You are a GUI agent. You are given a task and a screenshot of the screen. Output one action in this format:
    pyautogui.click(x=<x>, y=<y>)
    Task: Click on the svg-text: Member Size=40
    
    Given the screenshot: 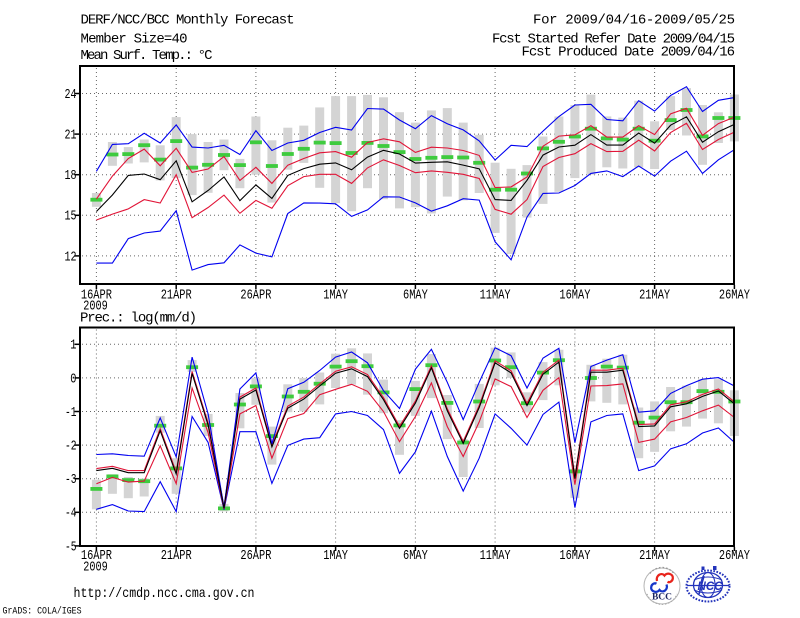 What is the action you would take?
    pyautogui.click(x=134, y=40)
    